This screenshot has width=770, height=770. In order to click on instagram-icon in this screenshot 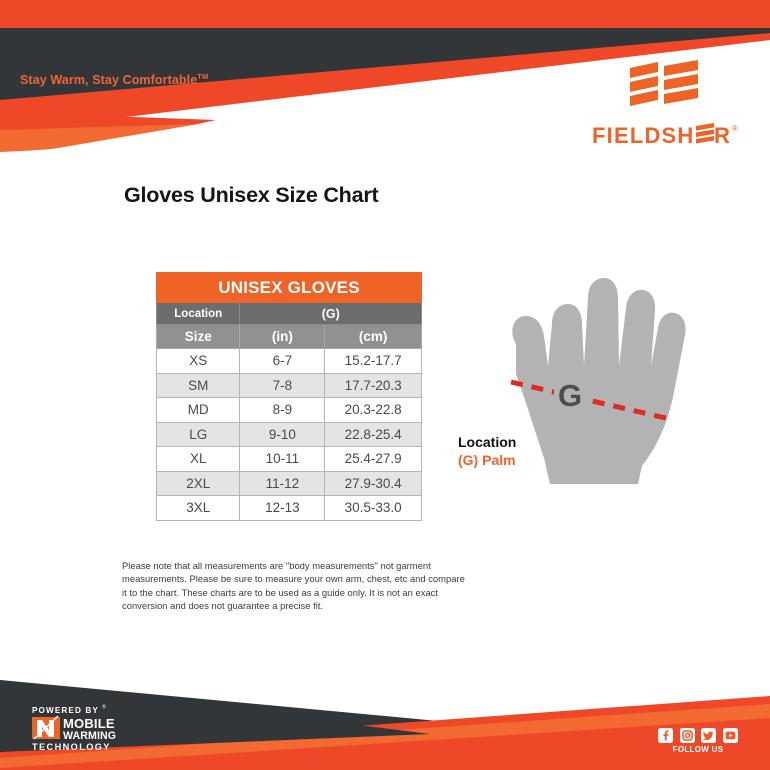, I will do `click(687, 735)`.